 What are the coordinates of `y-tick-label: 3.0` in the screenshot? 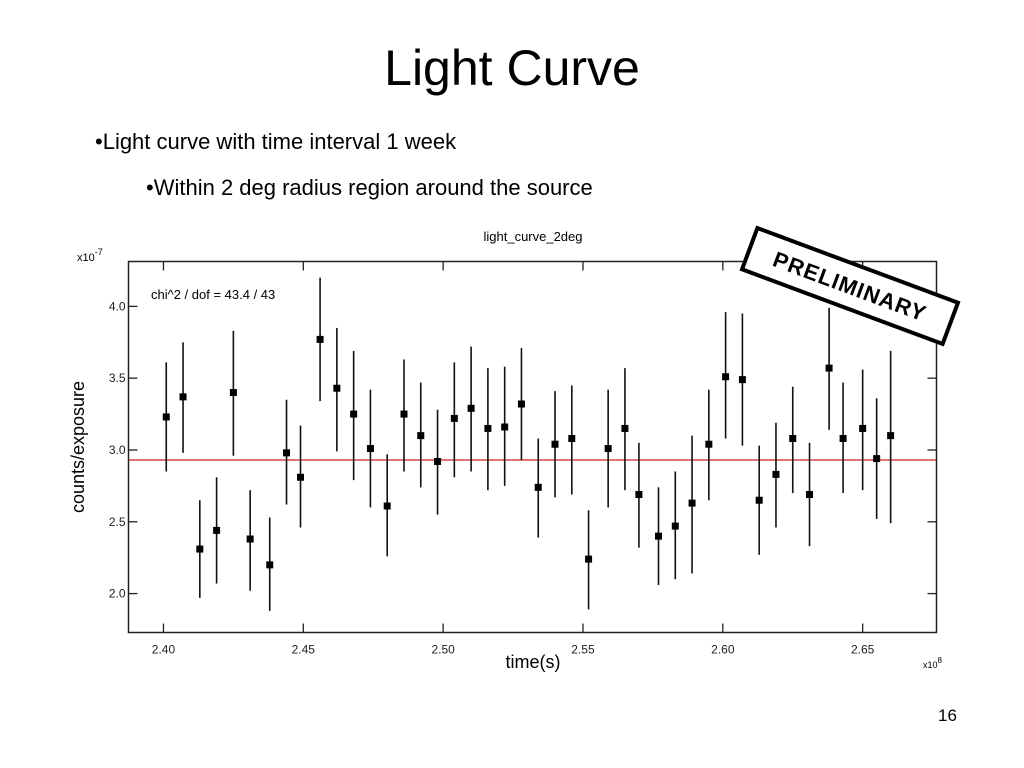 It's located at (117, 450).